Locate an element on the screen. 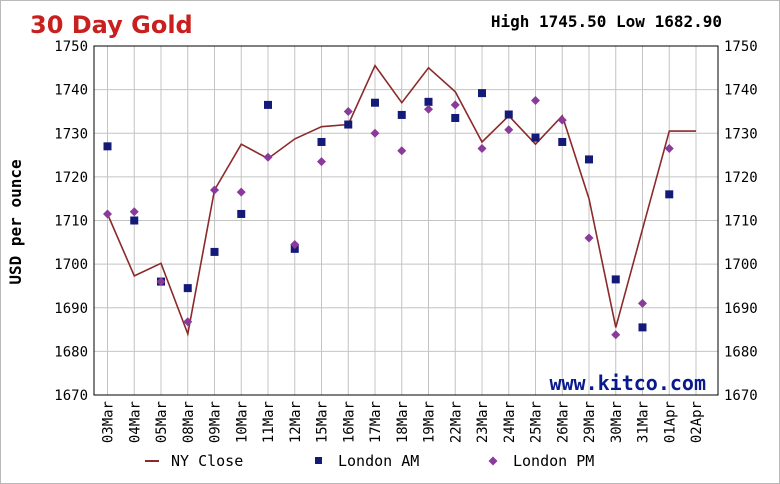  y-tick-label-right: 1750 is located at coordinates (741, 47).